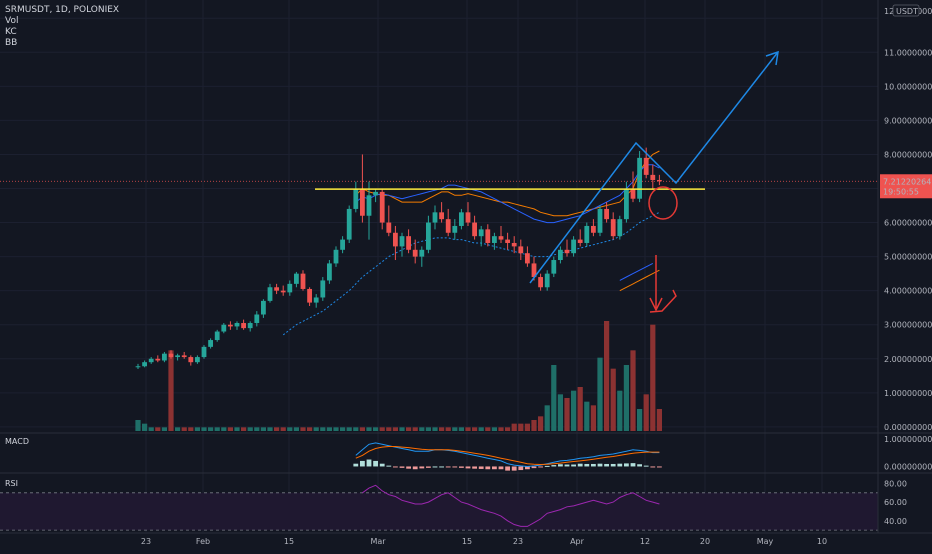 The height and width of the screenshot is (554, 932). Describe the element at coordinates (654, 167) in the screenshot. I see `projection-path` at that location.